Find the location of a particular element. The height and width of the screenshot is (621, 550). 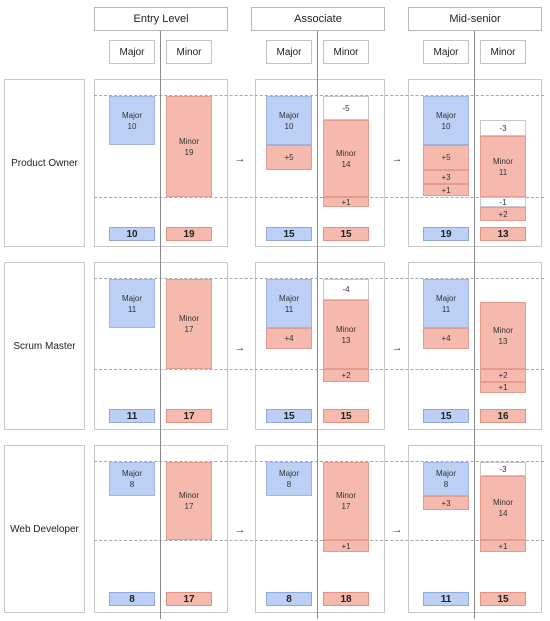

role-name: Product Owner is located at coordinates (44, 163).